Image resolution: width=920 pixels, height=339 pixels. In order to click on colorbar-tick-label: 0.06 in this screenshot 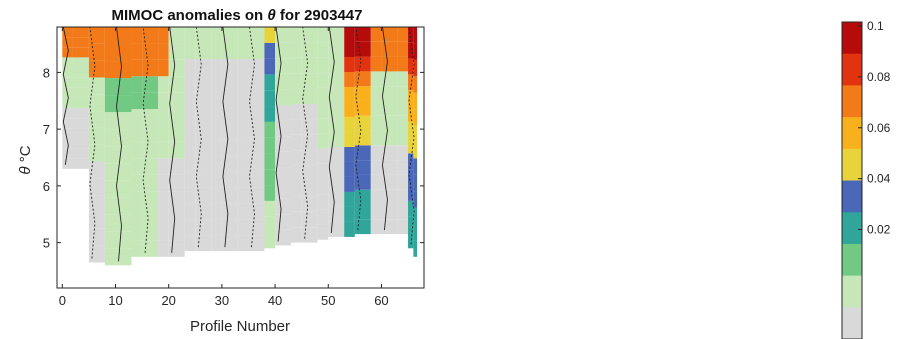, I will do `click(879, 128)`.